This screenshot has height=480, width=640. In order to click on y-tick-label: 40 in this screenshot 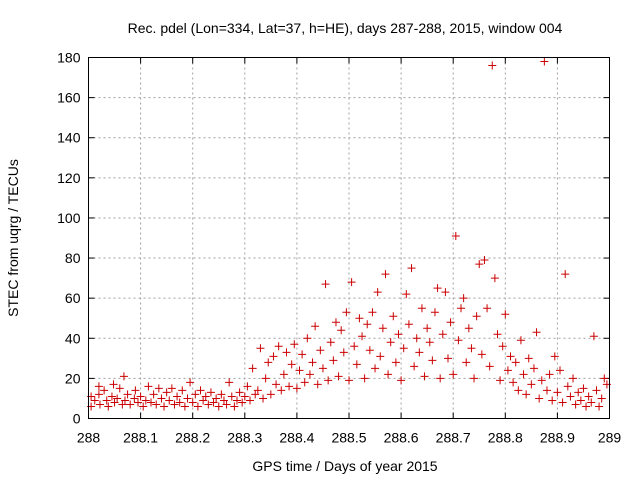, I will do `click(73, 338)`.